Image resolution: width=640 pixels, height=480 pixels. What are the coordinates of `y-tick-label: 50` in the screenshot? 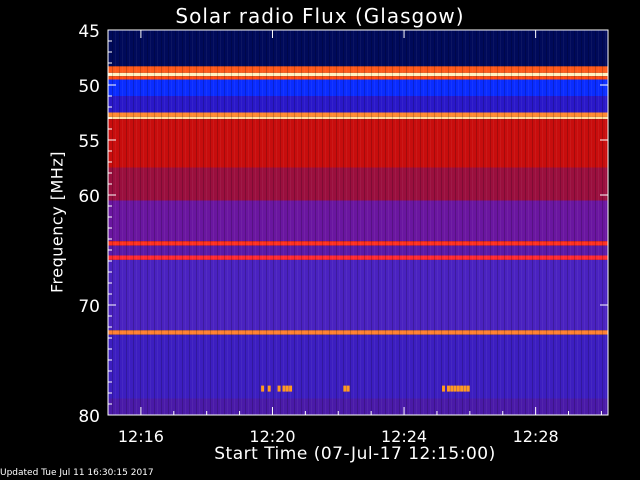 It's located at (89, 87).